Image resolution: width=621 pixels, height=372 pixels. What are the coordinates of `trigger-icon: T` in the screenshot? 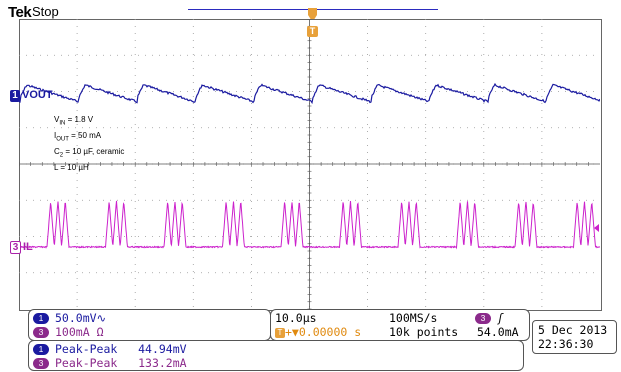 It's located at (280, 332).